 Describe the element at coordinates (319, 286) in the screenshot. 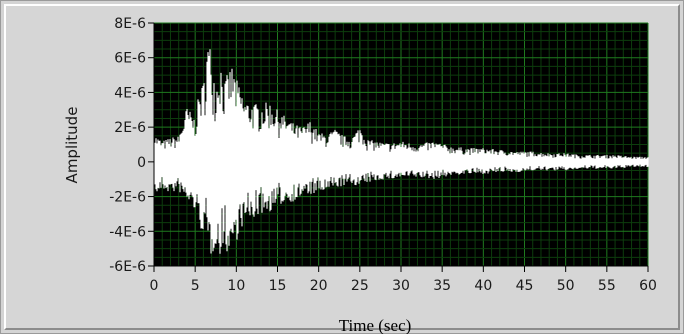

I see `x-tick-label: 20` at that location.